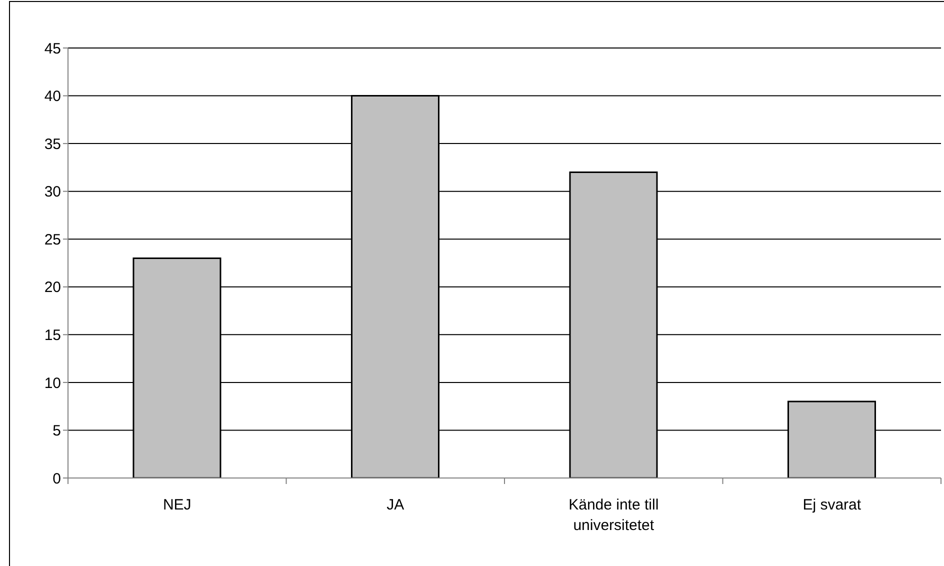 Image resolution: width=944 pixels, height=566 pixels. I want to click on y-tick-label: 25, so click(52, 239).